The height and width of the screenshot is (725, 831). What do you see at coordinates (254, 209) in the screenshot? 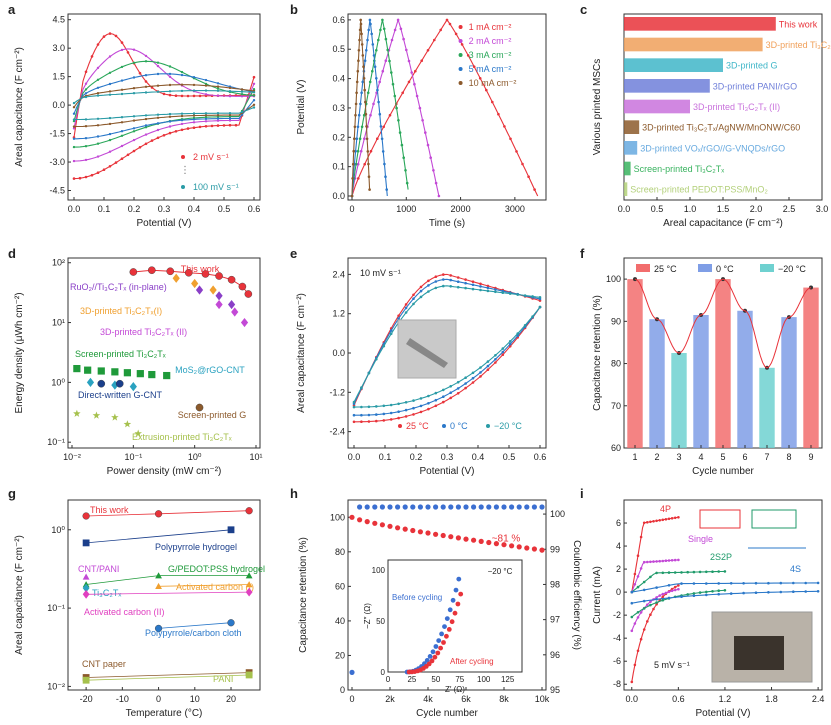
I see `x-tick-label: 0.6` at bounding box center [254, 209].